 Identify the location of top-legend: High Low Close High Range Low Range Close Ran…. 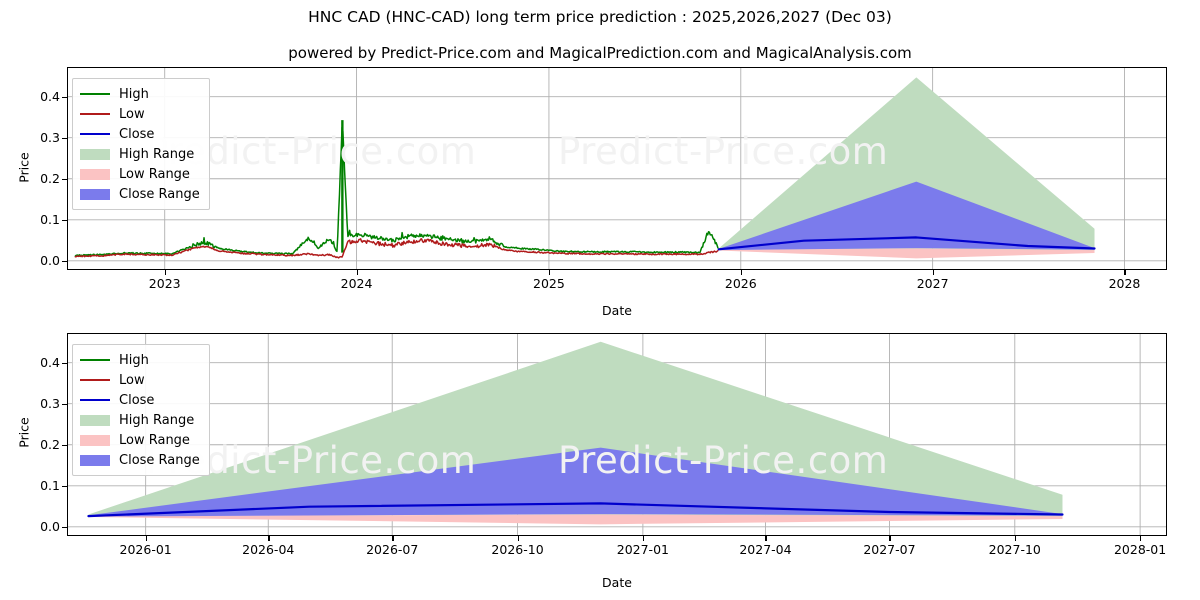
(141, 144).